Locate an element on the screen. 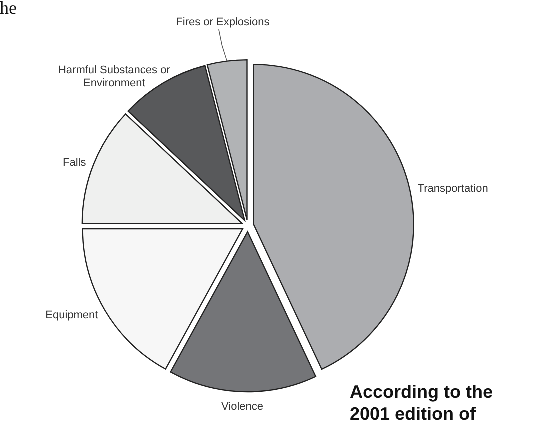  slice-label: Falls is located at coordinates (74, 162).